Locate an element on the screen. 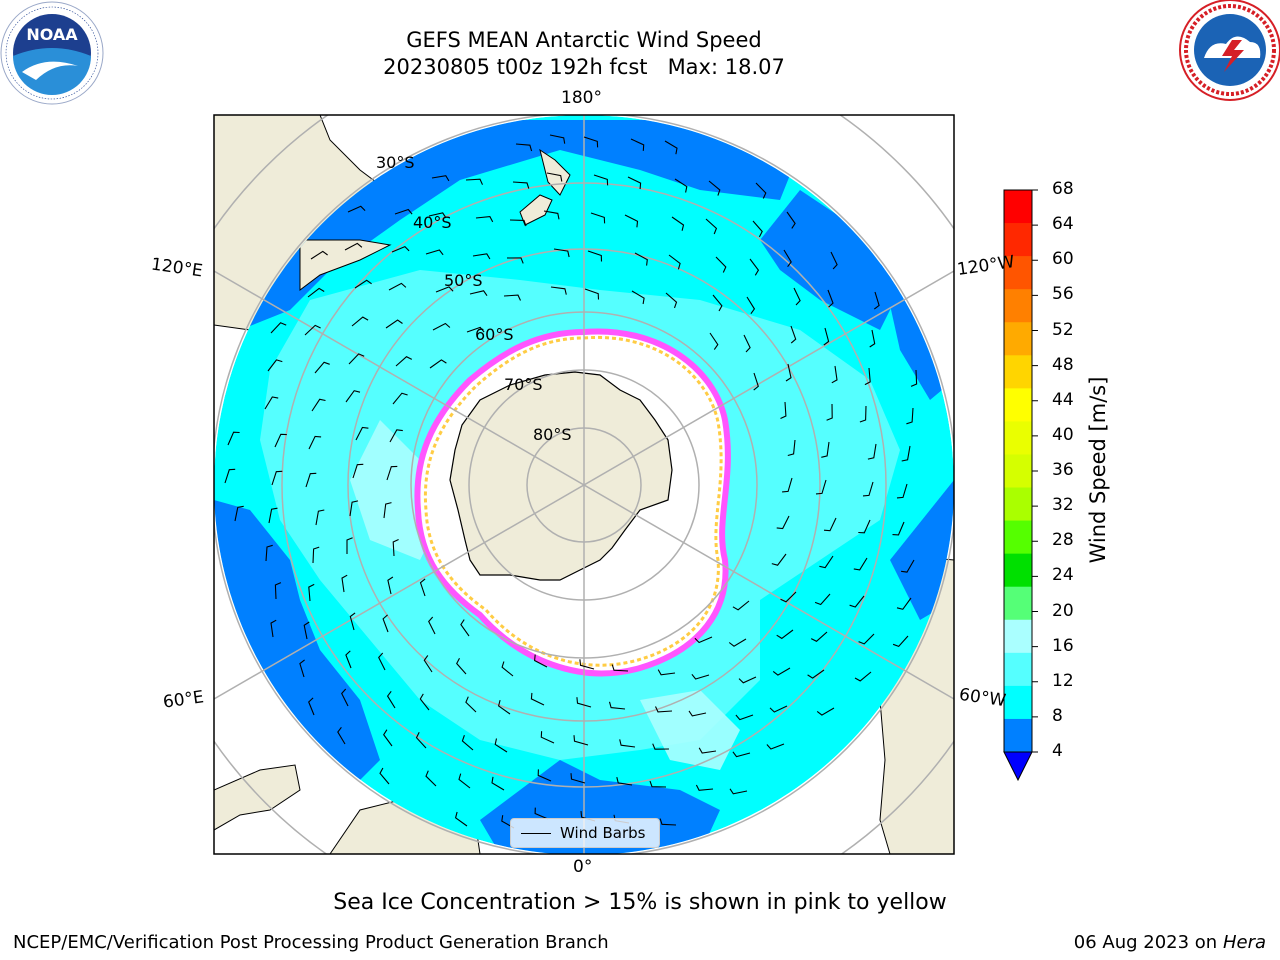 This screenshot has width=1280, height=960. footer-date: 06 Aug 2023 on Hera is located at coordinates (1170, 942).